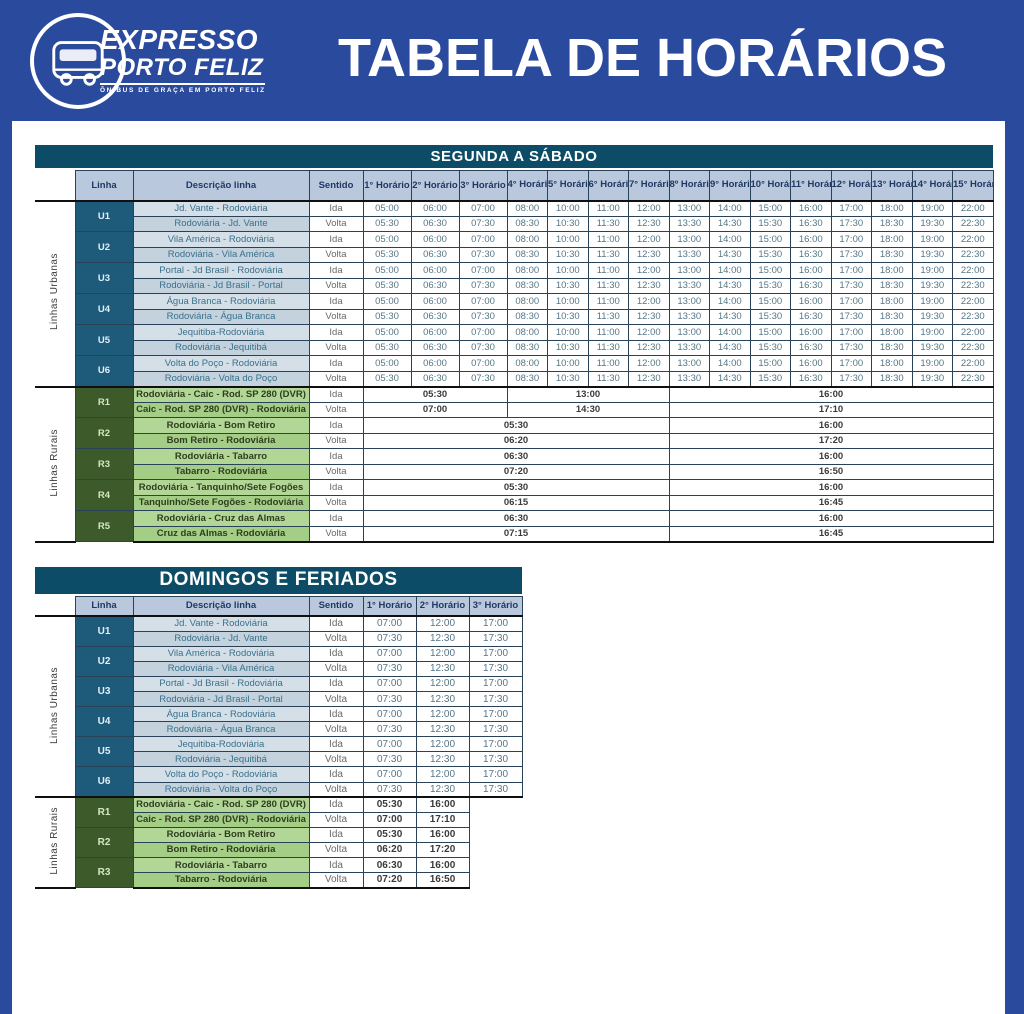 Image resolution: width=1024 pixels, height=1014 pixels. Describe the element at coordinates (221, 774) in the screenshot. I see `line-description-cell: Volta do Poço - Rodoviária` at that location.